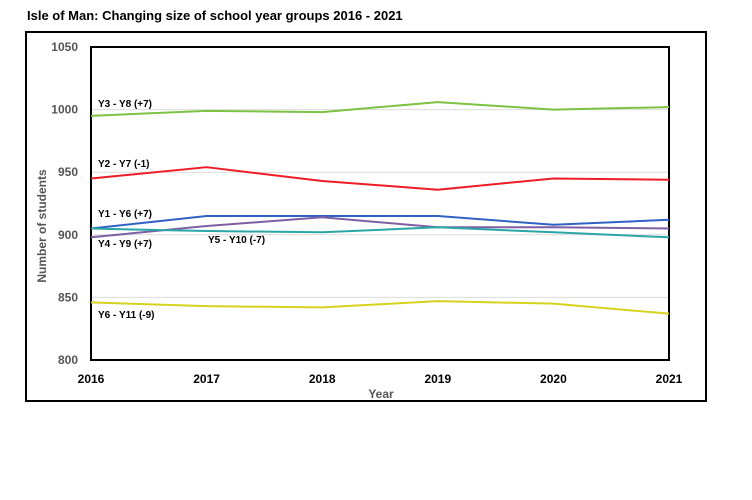 This screenshot has height=500, width=752. Describe the element at coordinates (437, 379) in the screenshot. I see `x-tick-label: 2019` at that location.